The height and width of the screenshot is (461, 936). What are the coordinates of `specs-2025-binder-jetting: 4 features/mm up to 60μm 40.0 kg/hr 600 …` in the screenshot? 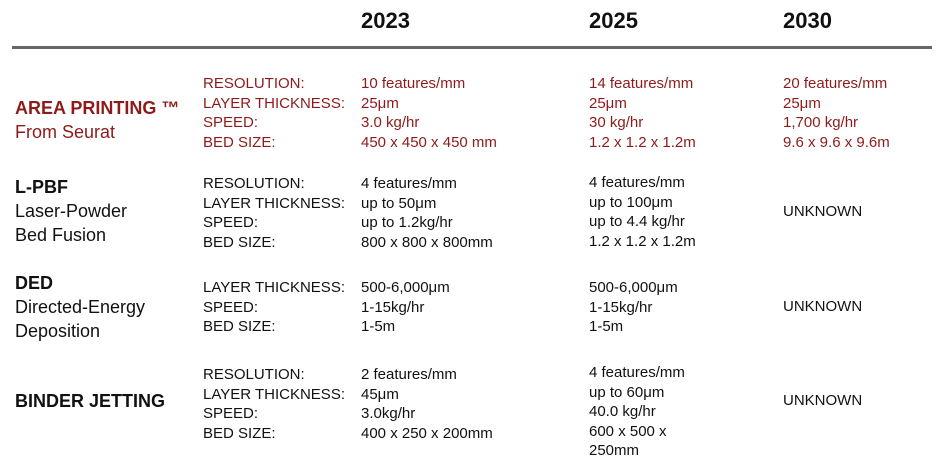 It's located at (637, 412).